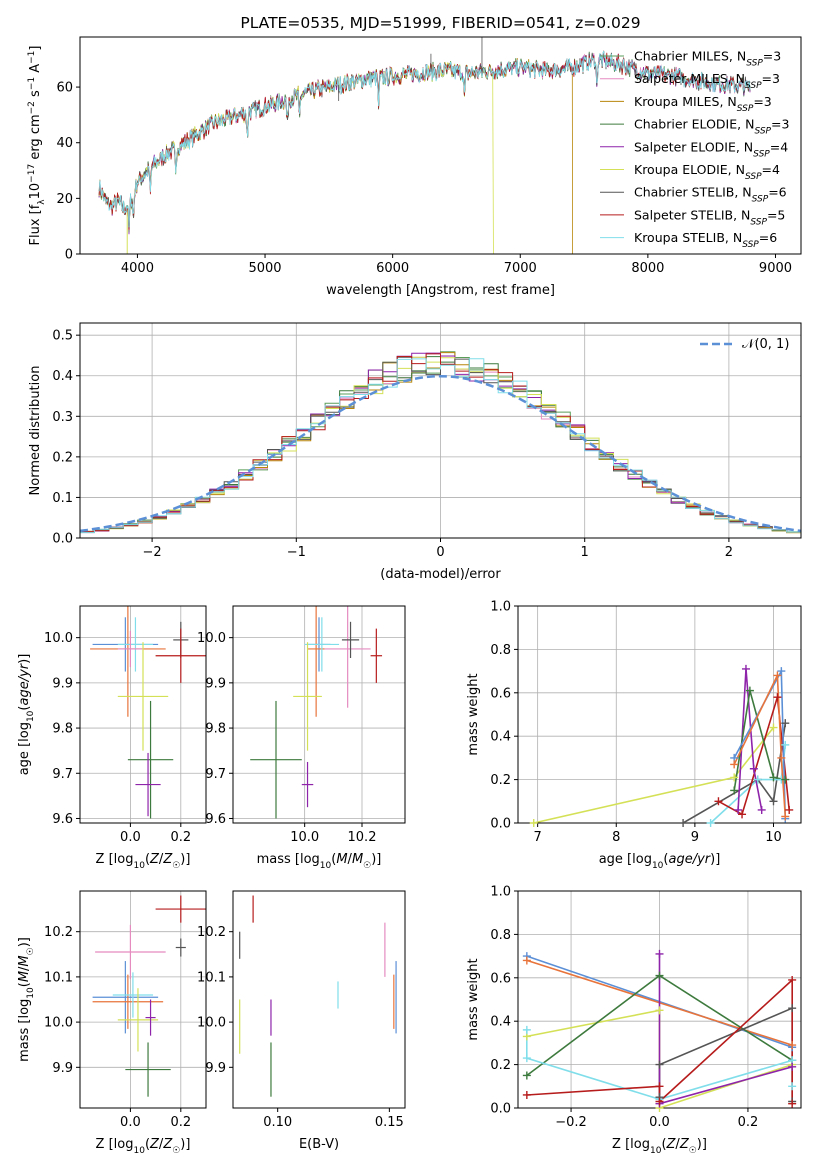 The height and width of the screenshot is (1170, 819). I want to click on legend-entry: Salpeter ELODIE, NSSP=4, so click(711, 149).